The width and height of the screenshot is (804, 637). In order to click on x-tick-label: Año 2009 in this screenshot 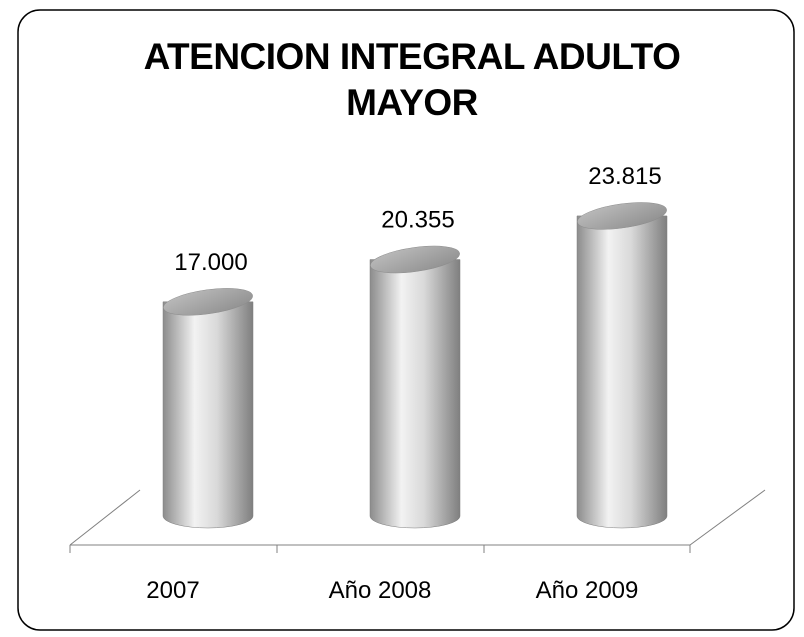, I will do `click(587, 590)`.